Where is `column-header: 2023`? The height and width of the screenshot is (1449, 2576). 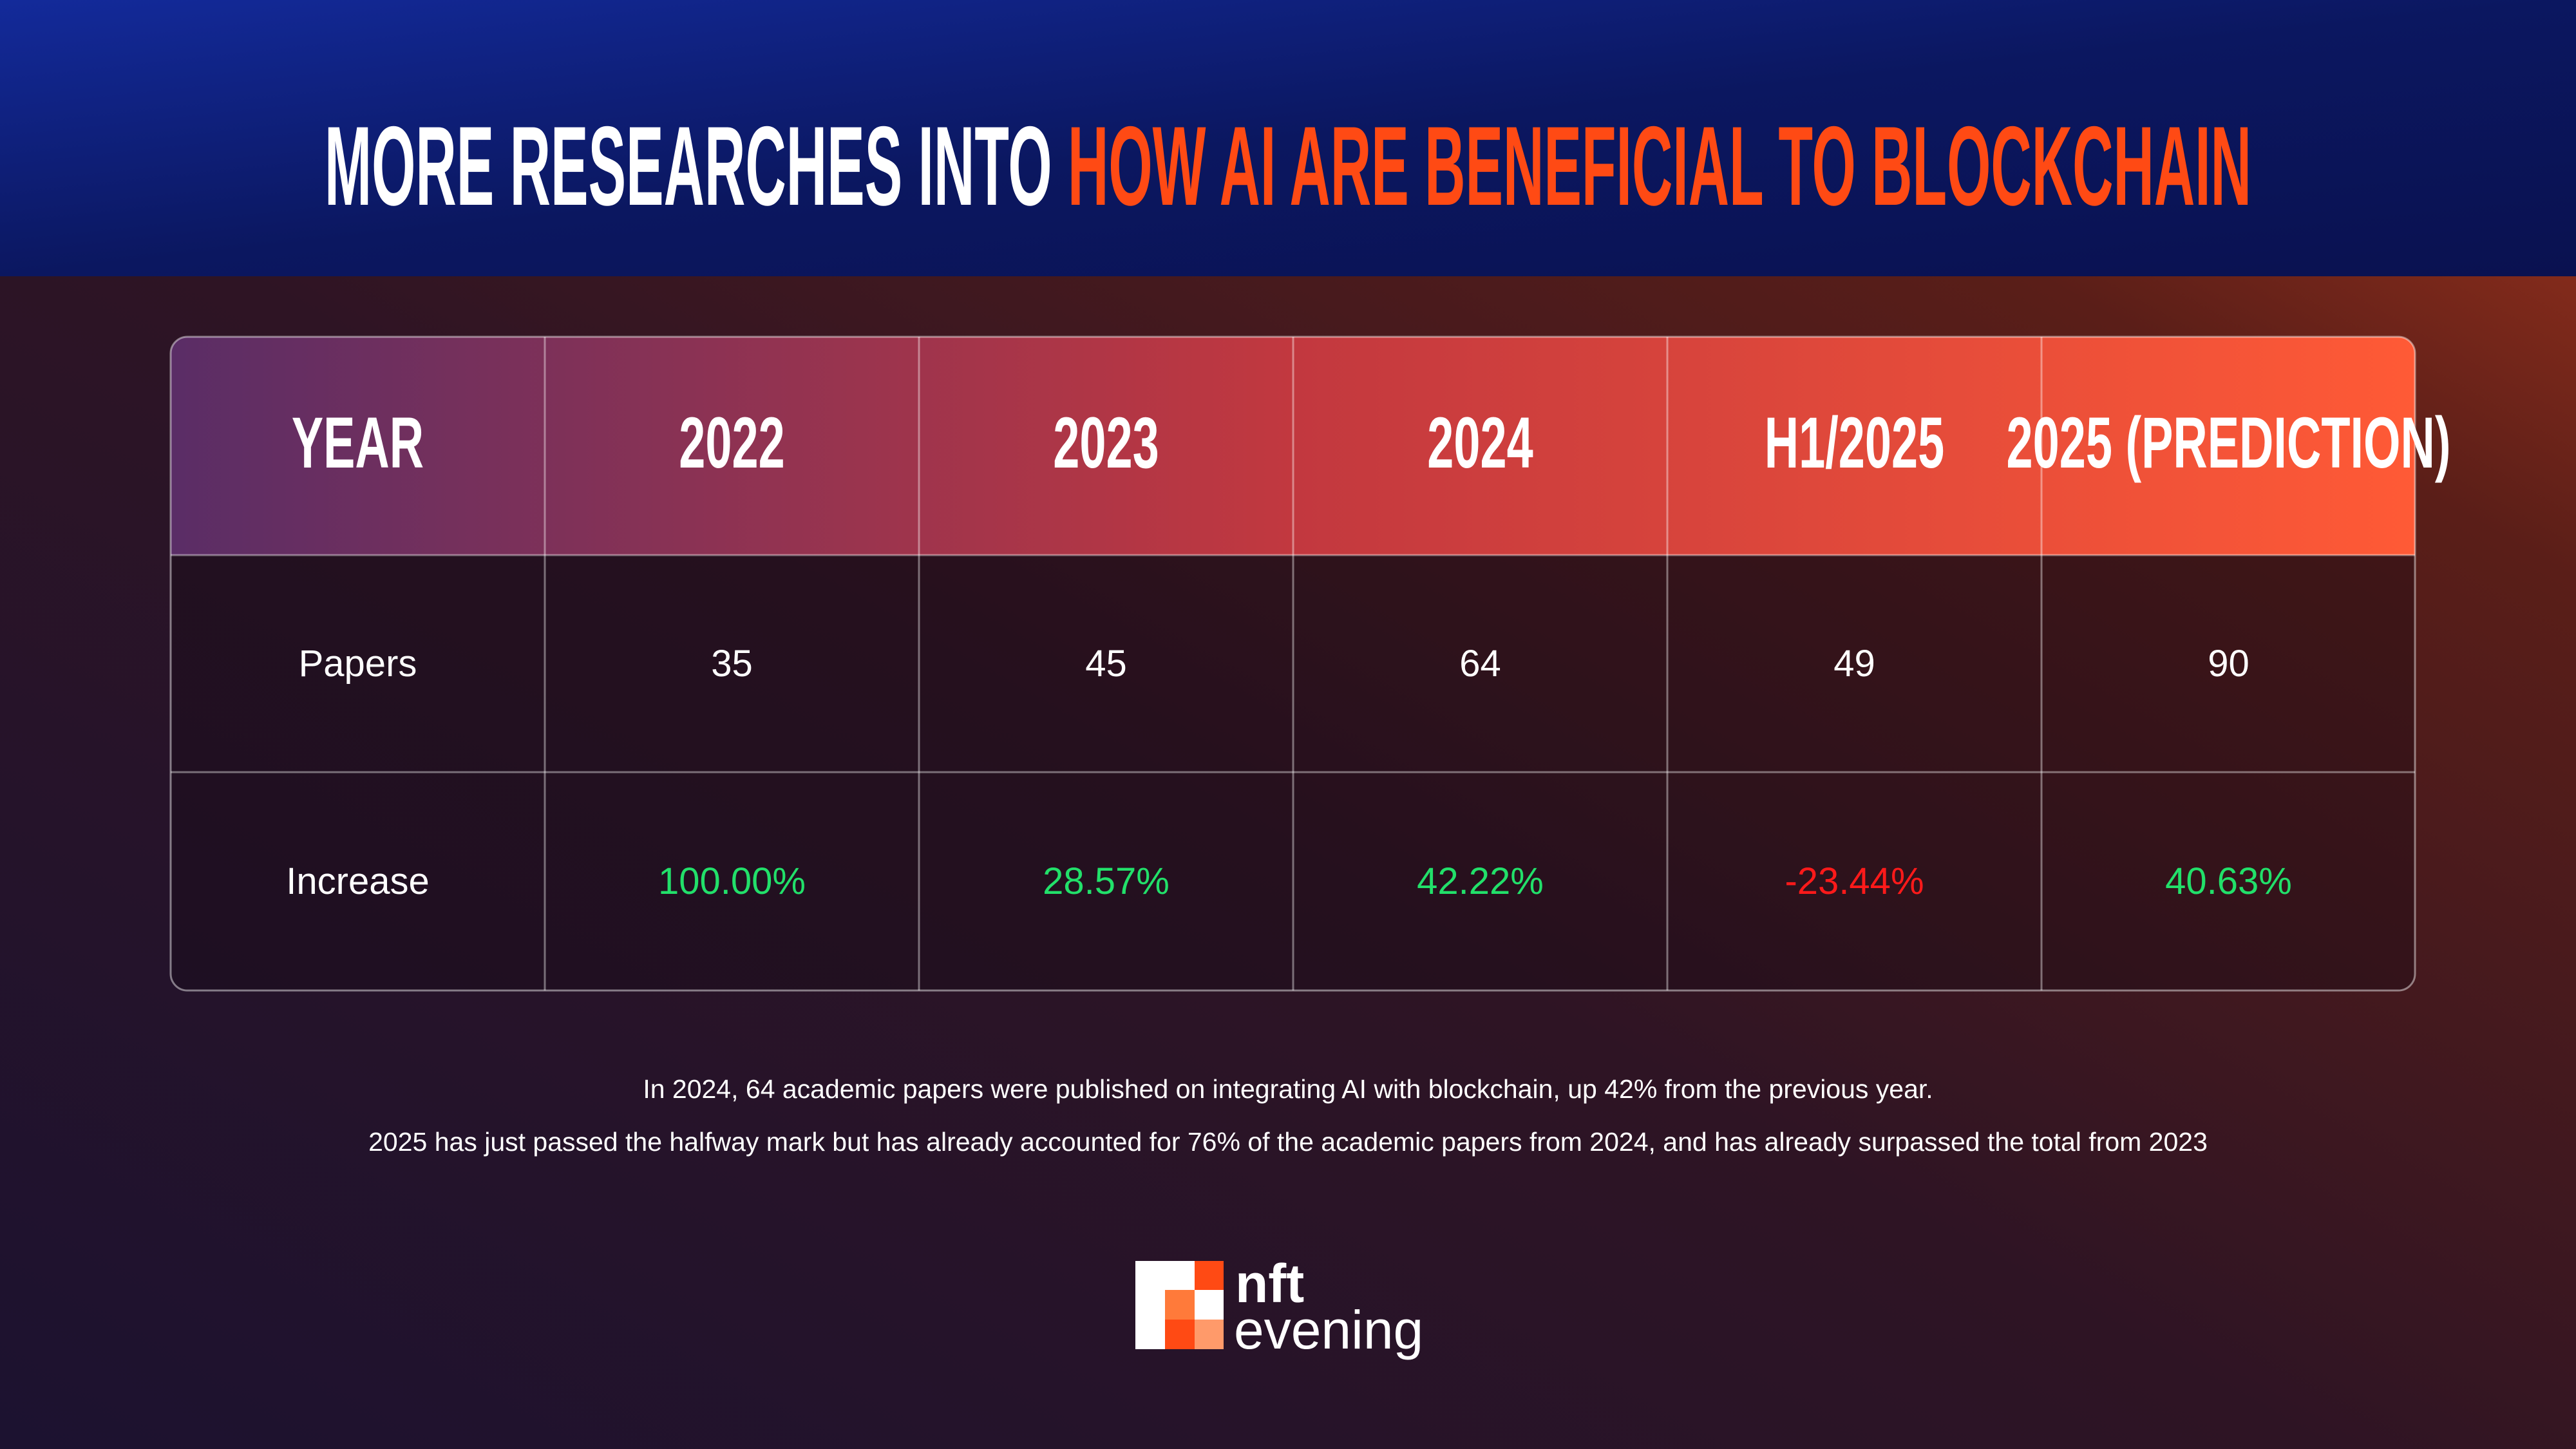 column-header: 2023 is located at coordinates (1106, 444).